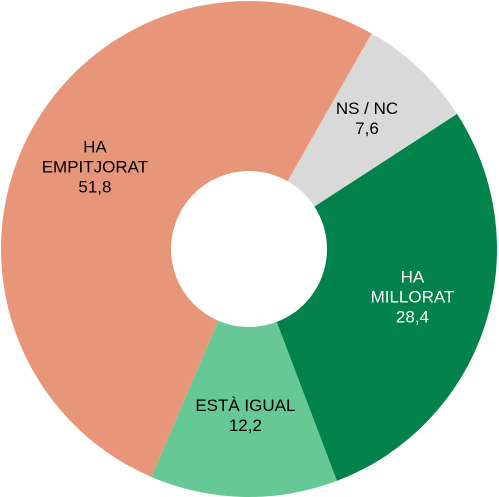  Describe the element at coordinates (94, 187) in the screenshot. I see `value-label: 51,8` at that location.